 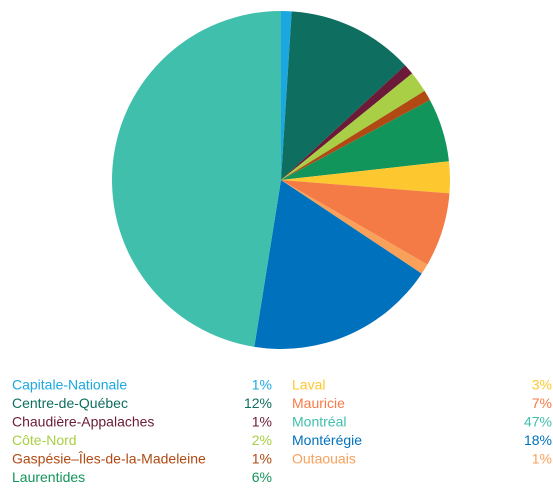 I want to click on legend-label: Centre-de-Québec, so click(x=70, y=403).